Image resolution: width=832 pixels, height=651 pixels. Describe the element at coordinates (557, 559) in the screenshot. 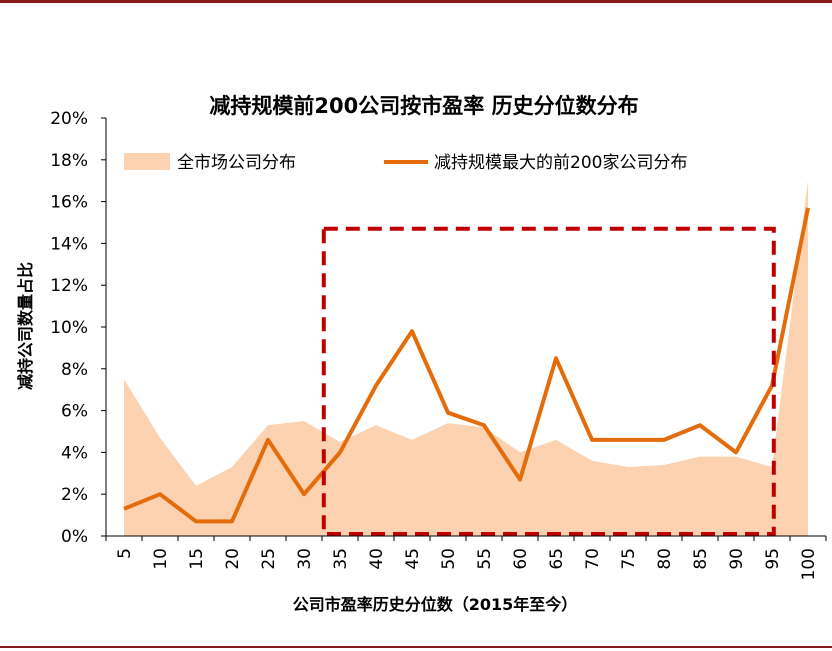

I see `x-tick-label: 65` at that location.